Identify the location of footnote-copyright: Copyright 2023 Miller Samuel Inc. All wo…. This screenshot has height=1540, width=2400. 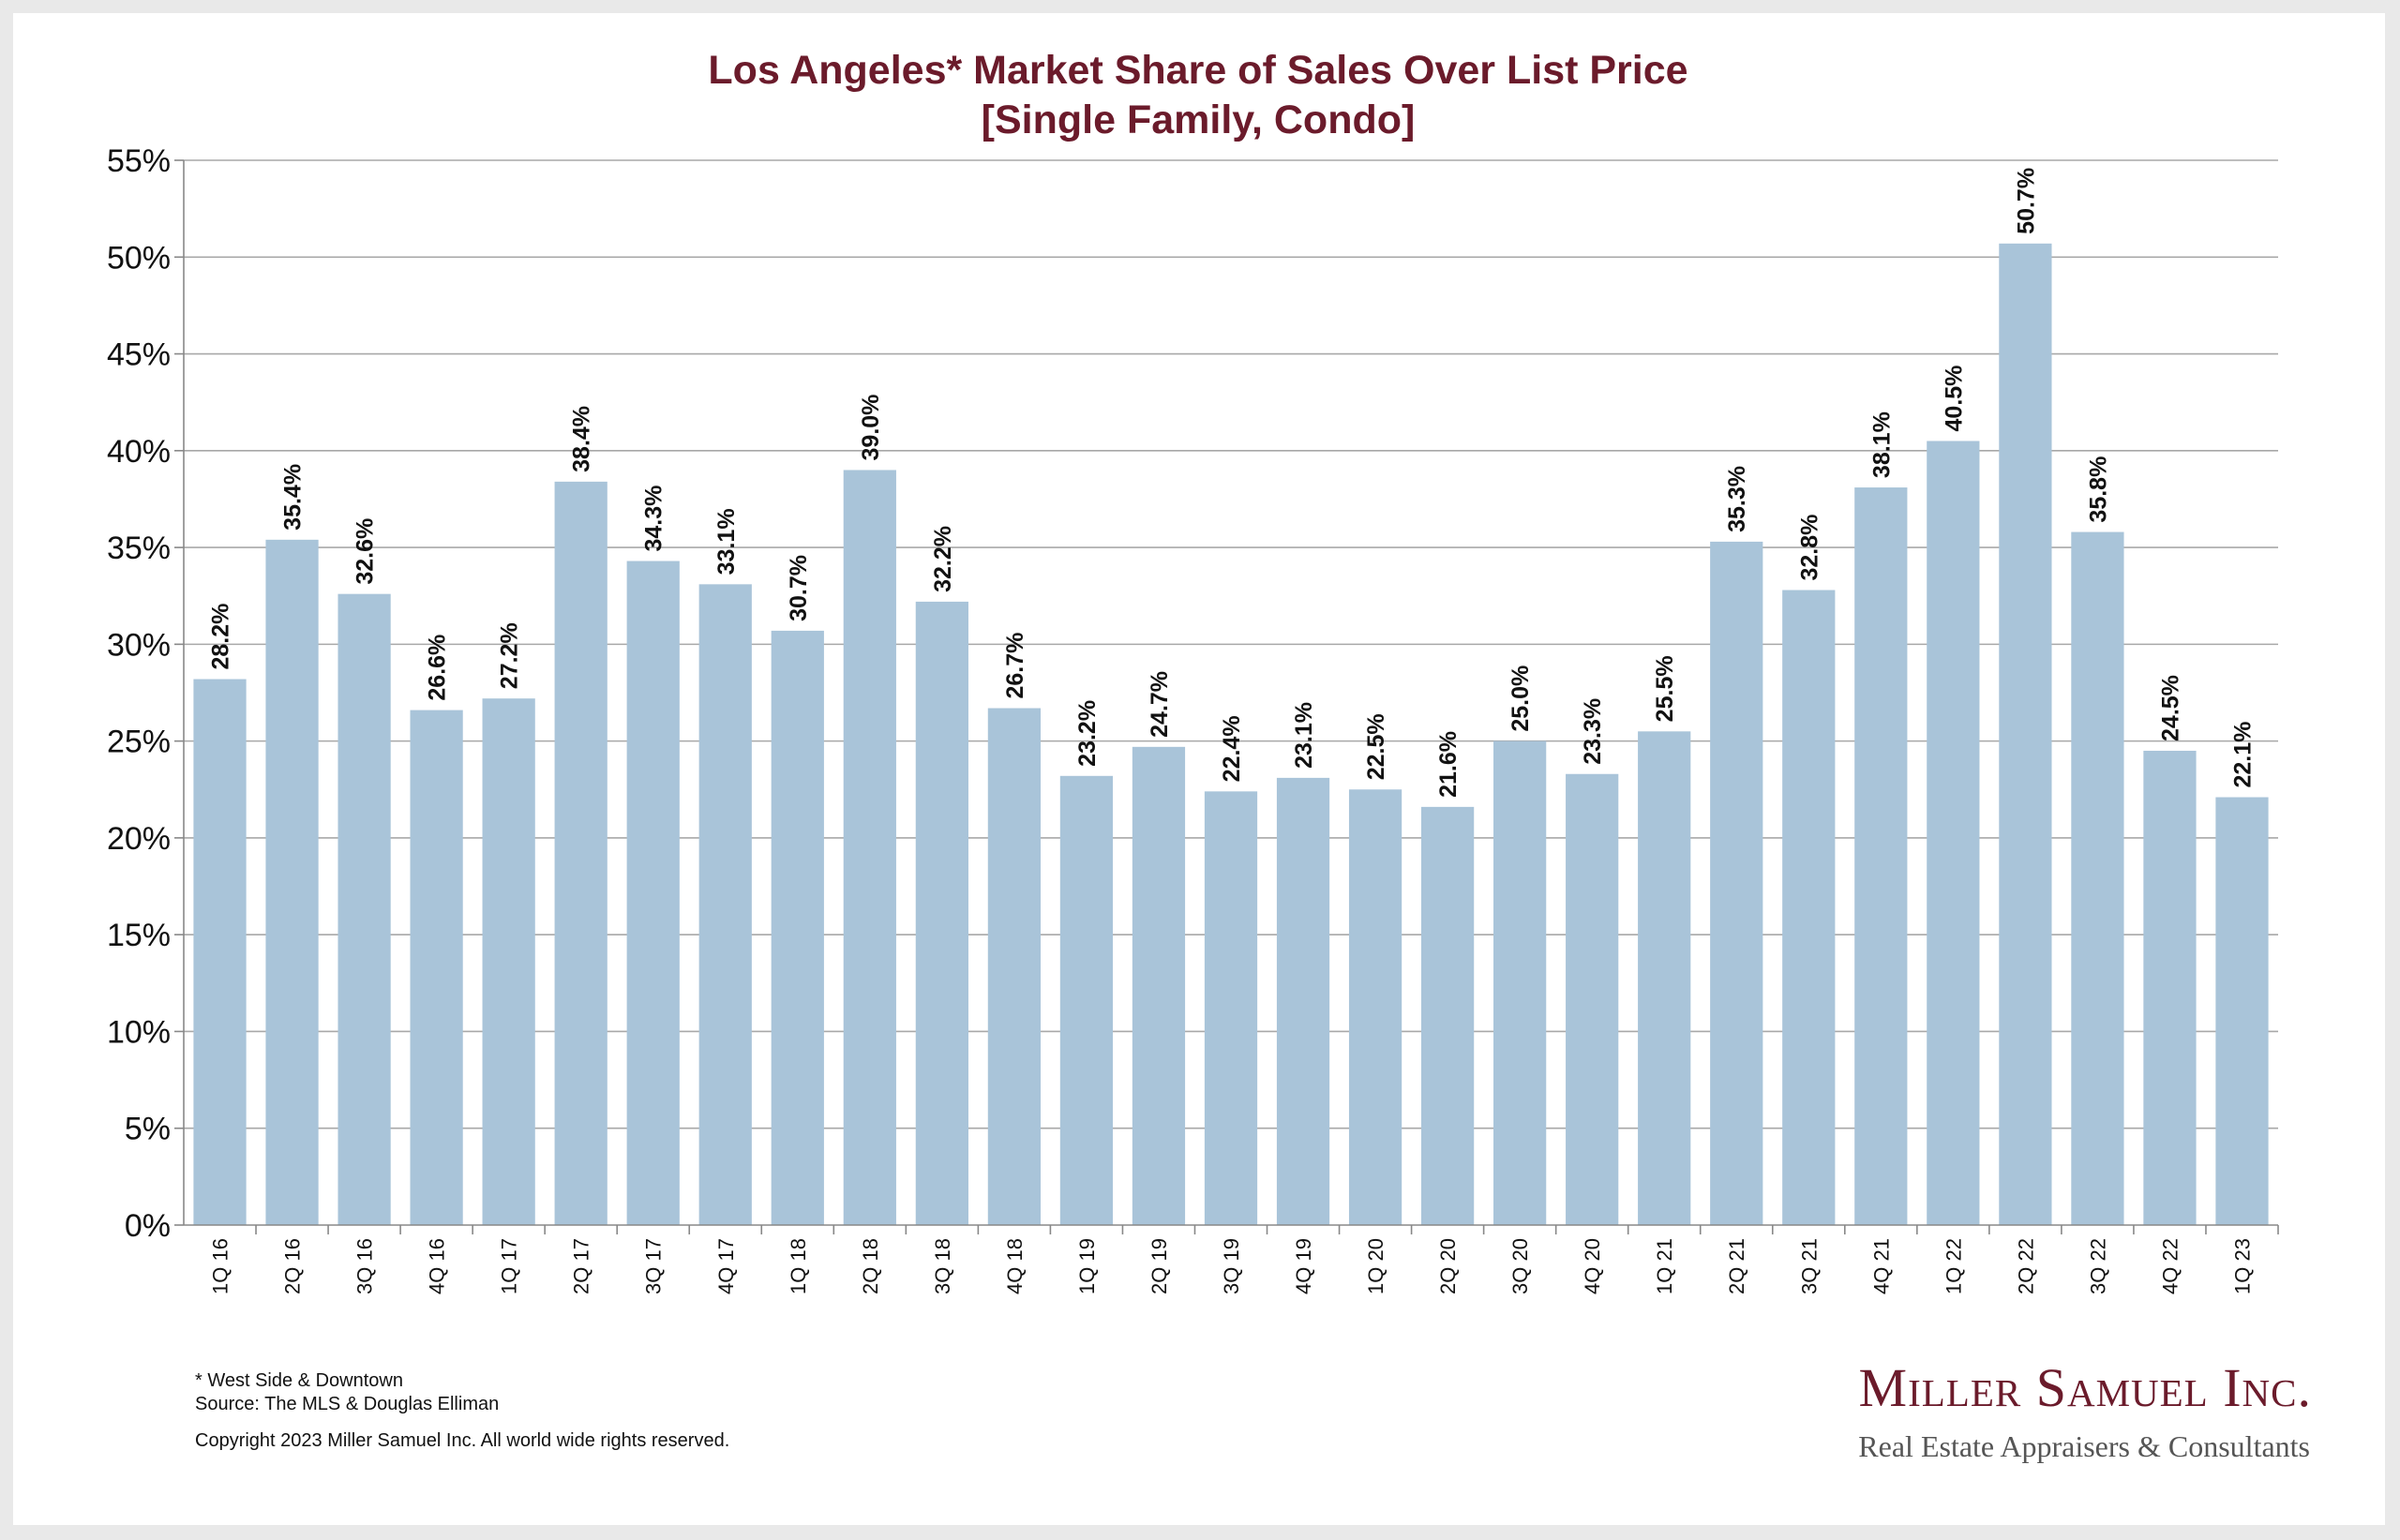
(462, 1440).